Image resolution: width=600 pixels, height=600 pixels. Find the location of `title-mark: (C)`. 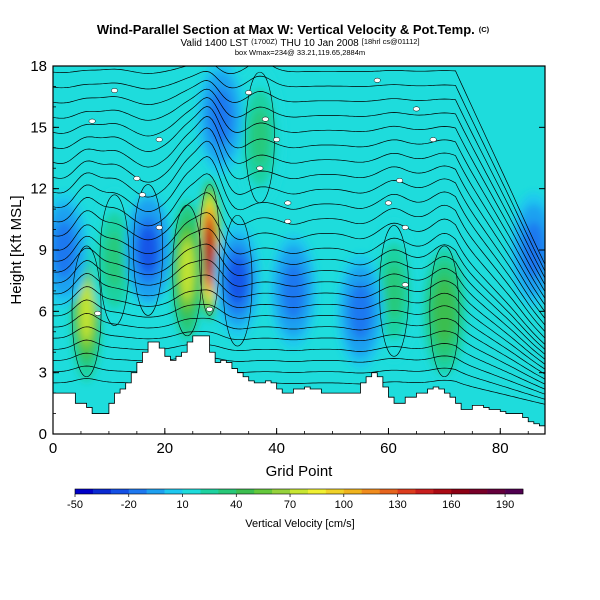

title-mark: (C) is located at coordinates (484, 29).